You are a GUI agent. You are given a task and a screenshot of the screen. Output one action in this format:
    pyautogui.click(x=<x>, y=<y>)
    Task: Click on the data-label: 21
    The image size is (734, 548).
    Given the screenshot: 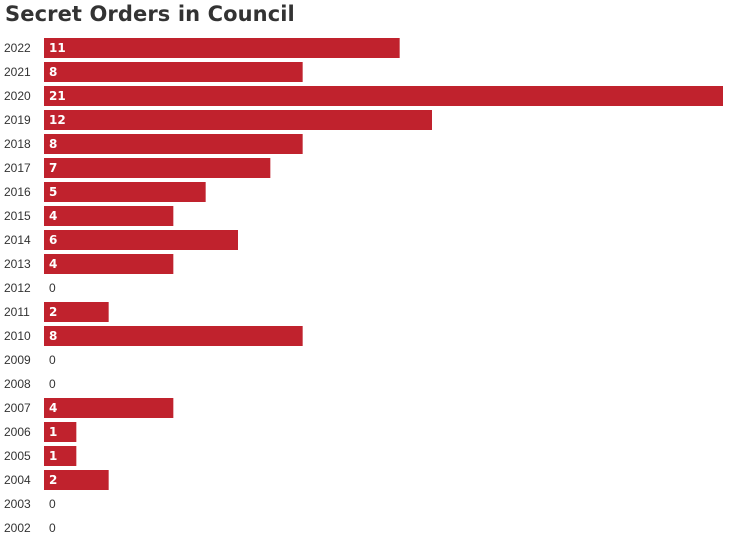 What is the action you would take?
    pyautogui.click(x=57, y=96)
    